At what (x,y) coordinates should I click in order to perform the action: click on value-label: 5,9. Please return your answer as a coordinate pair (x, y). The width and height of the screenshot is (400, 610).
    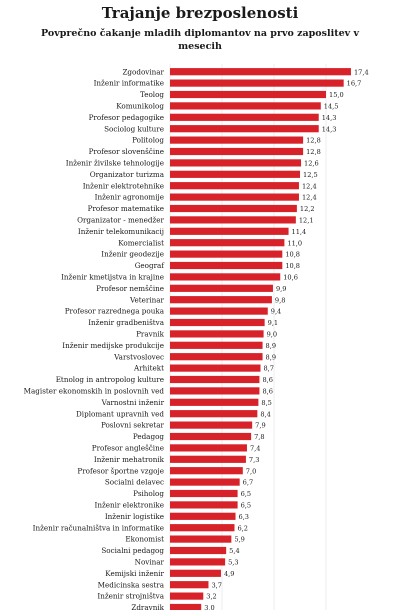
    Looking at the image, I should click on (239, 540).